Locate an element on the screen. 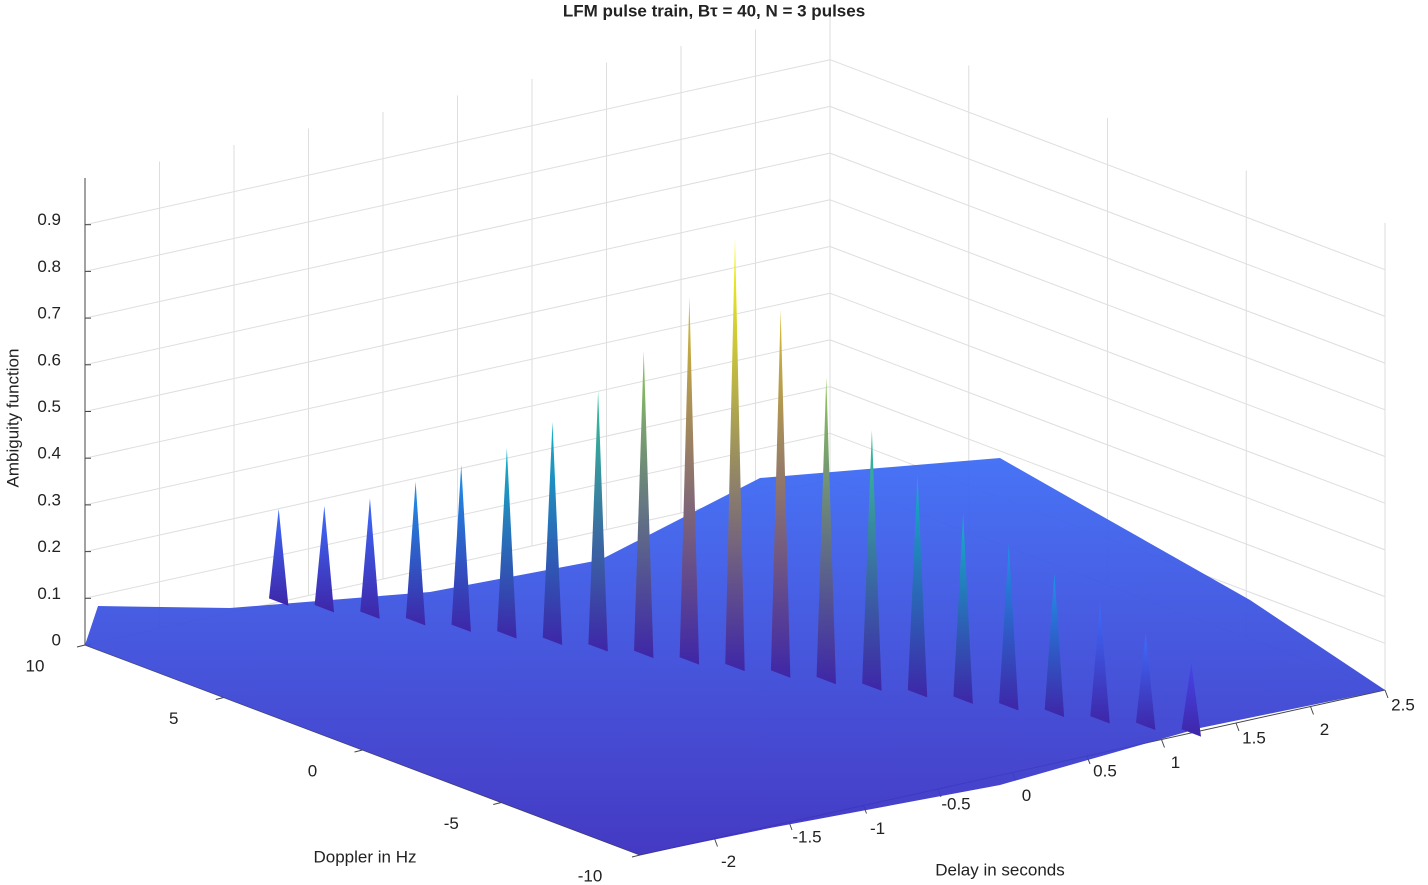 Image resolution: width=1428 pixels, height=885 pixels. y-tick-label: 0 is located at coordinates (312, 770).